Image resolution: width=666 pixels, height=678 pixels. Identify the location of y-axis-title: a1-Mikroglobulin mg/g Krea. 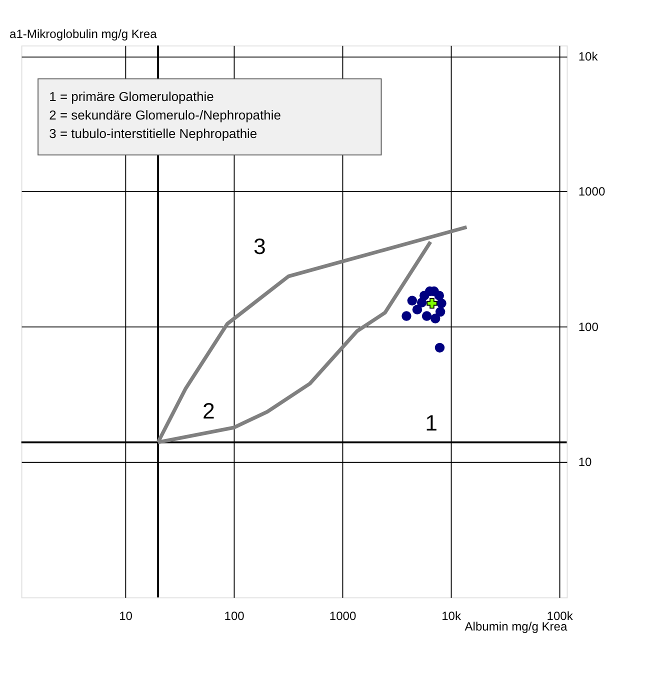
(84, 34).